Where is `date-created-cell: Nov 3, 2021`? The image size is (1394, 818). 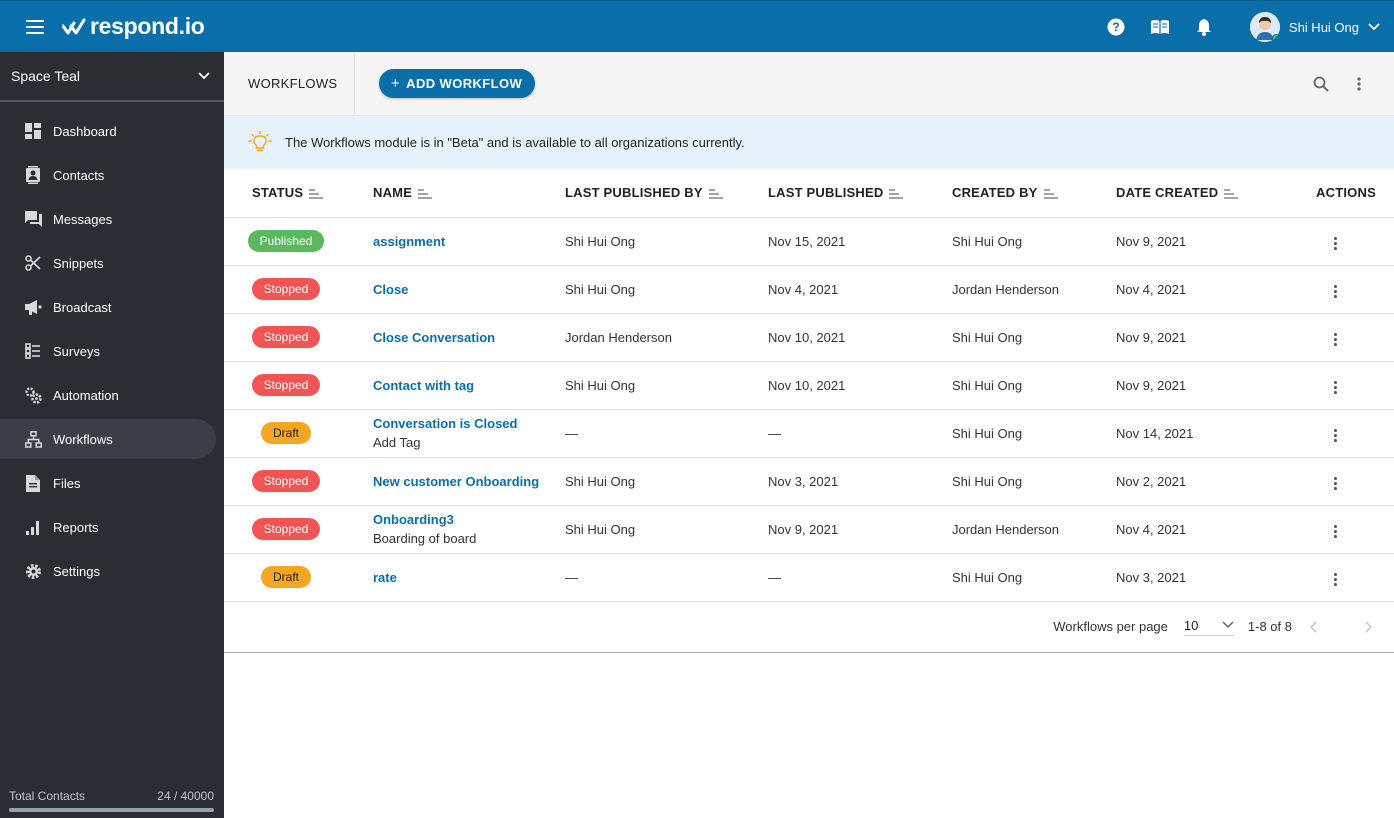
date-created-cell: Nov 3, 2021 is located at coordinates (1195, 577).